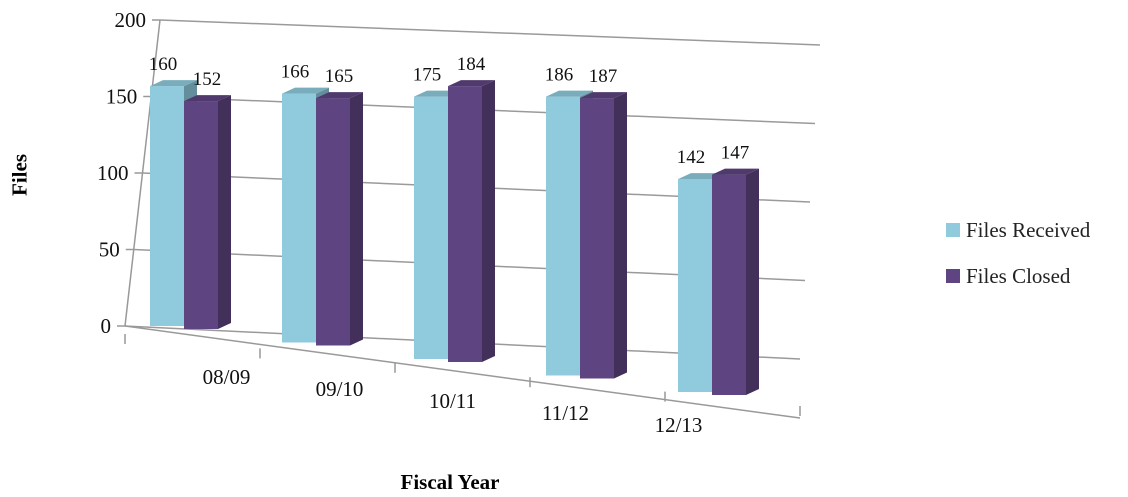 Image resolution: width=1128 pixels, height=497 pixels. Describe the element at coordinates (131, 20) in the screenshot. I see `y-tick-label: 200` at that location.